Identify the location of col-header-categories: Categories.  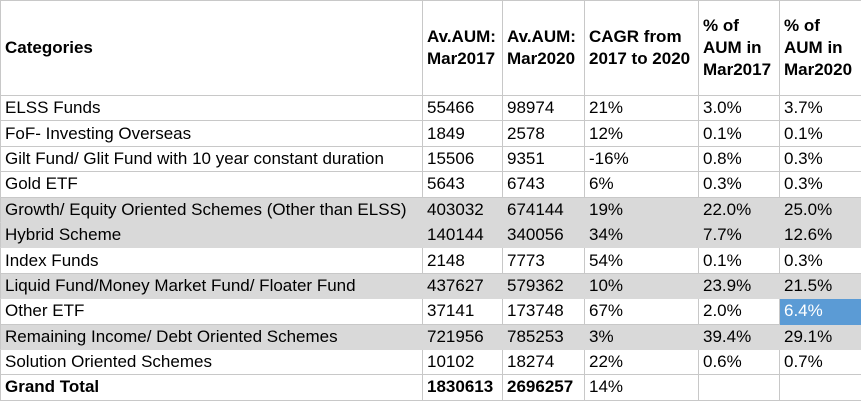
(211, 48).